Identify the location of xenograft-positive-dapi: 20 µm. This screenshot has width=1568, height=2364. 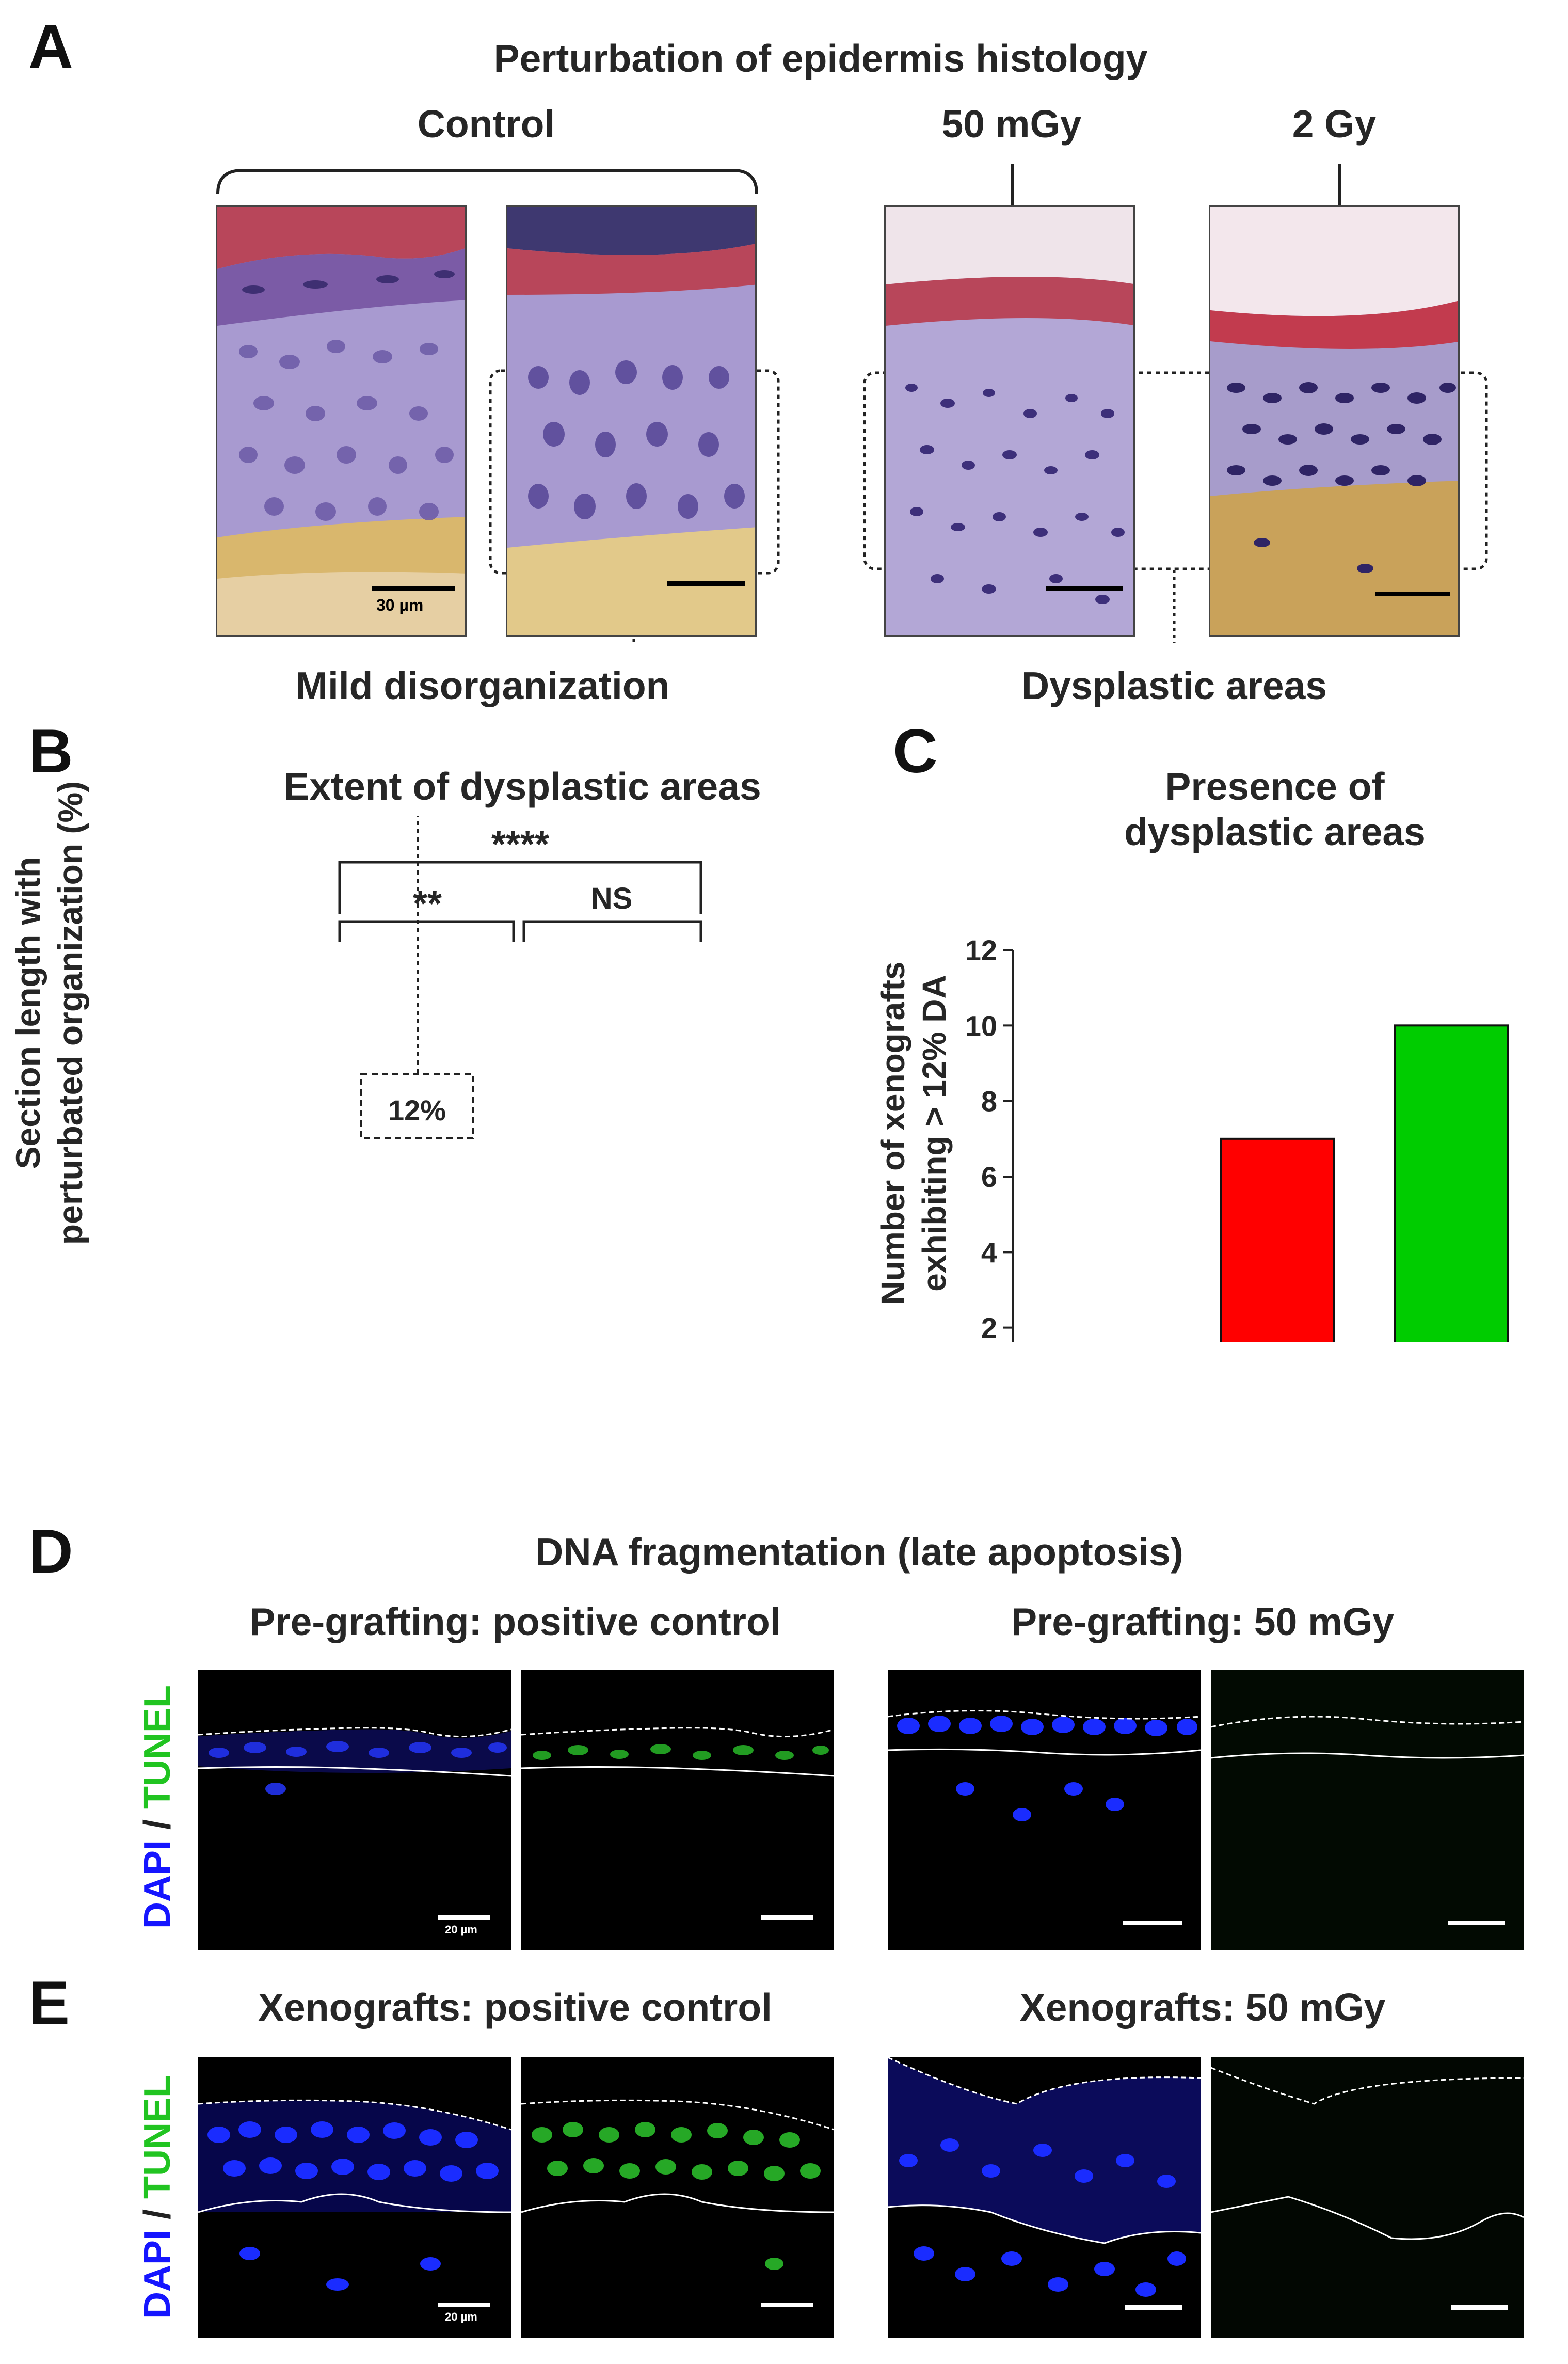
(354, 2197).